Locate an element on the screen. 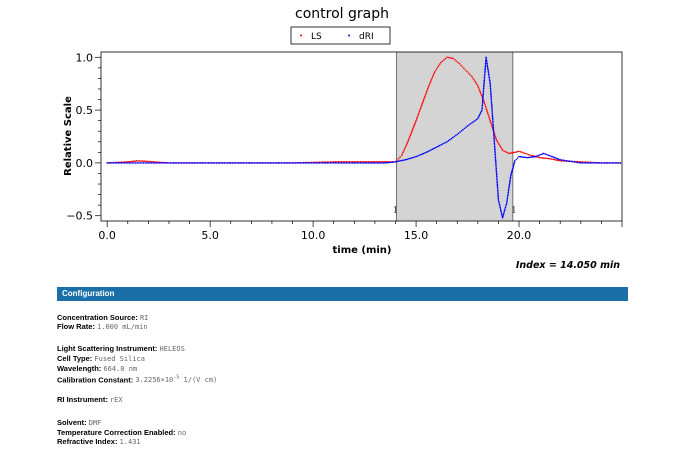 The image size is (685, 459). legend-marker-dri is located at coordinates (349, 35).